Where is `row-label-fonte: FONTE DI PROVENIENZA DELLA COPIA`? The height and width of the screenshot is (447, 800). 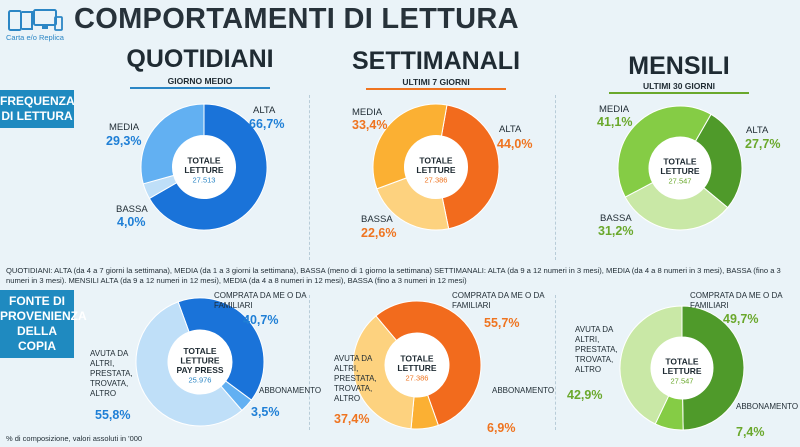 row-label-fonte: FONTE DI PROVENIENZA DELLA COPIA is located at coordinates (43, 324).